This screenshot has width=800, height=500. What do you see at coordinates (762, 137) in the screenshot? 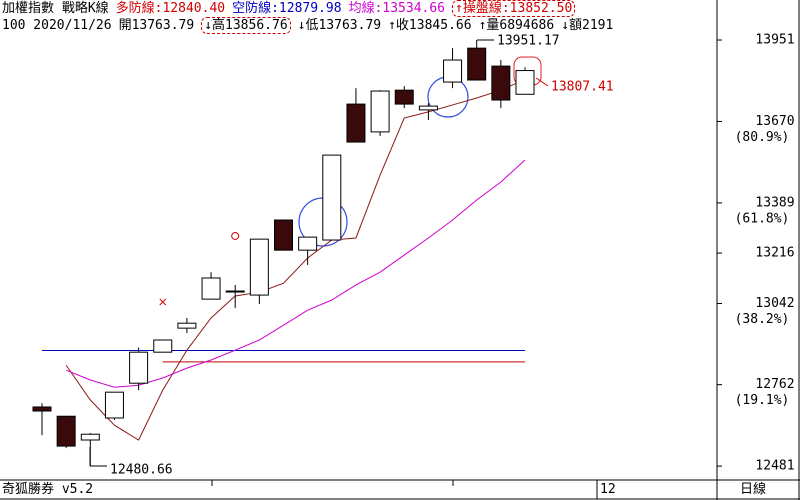
I see `y-tick-note: (80.9%)` at bounding box center [762, 137].